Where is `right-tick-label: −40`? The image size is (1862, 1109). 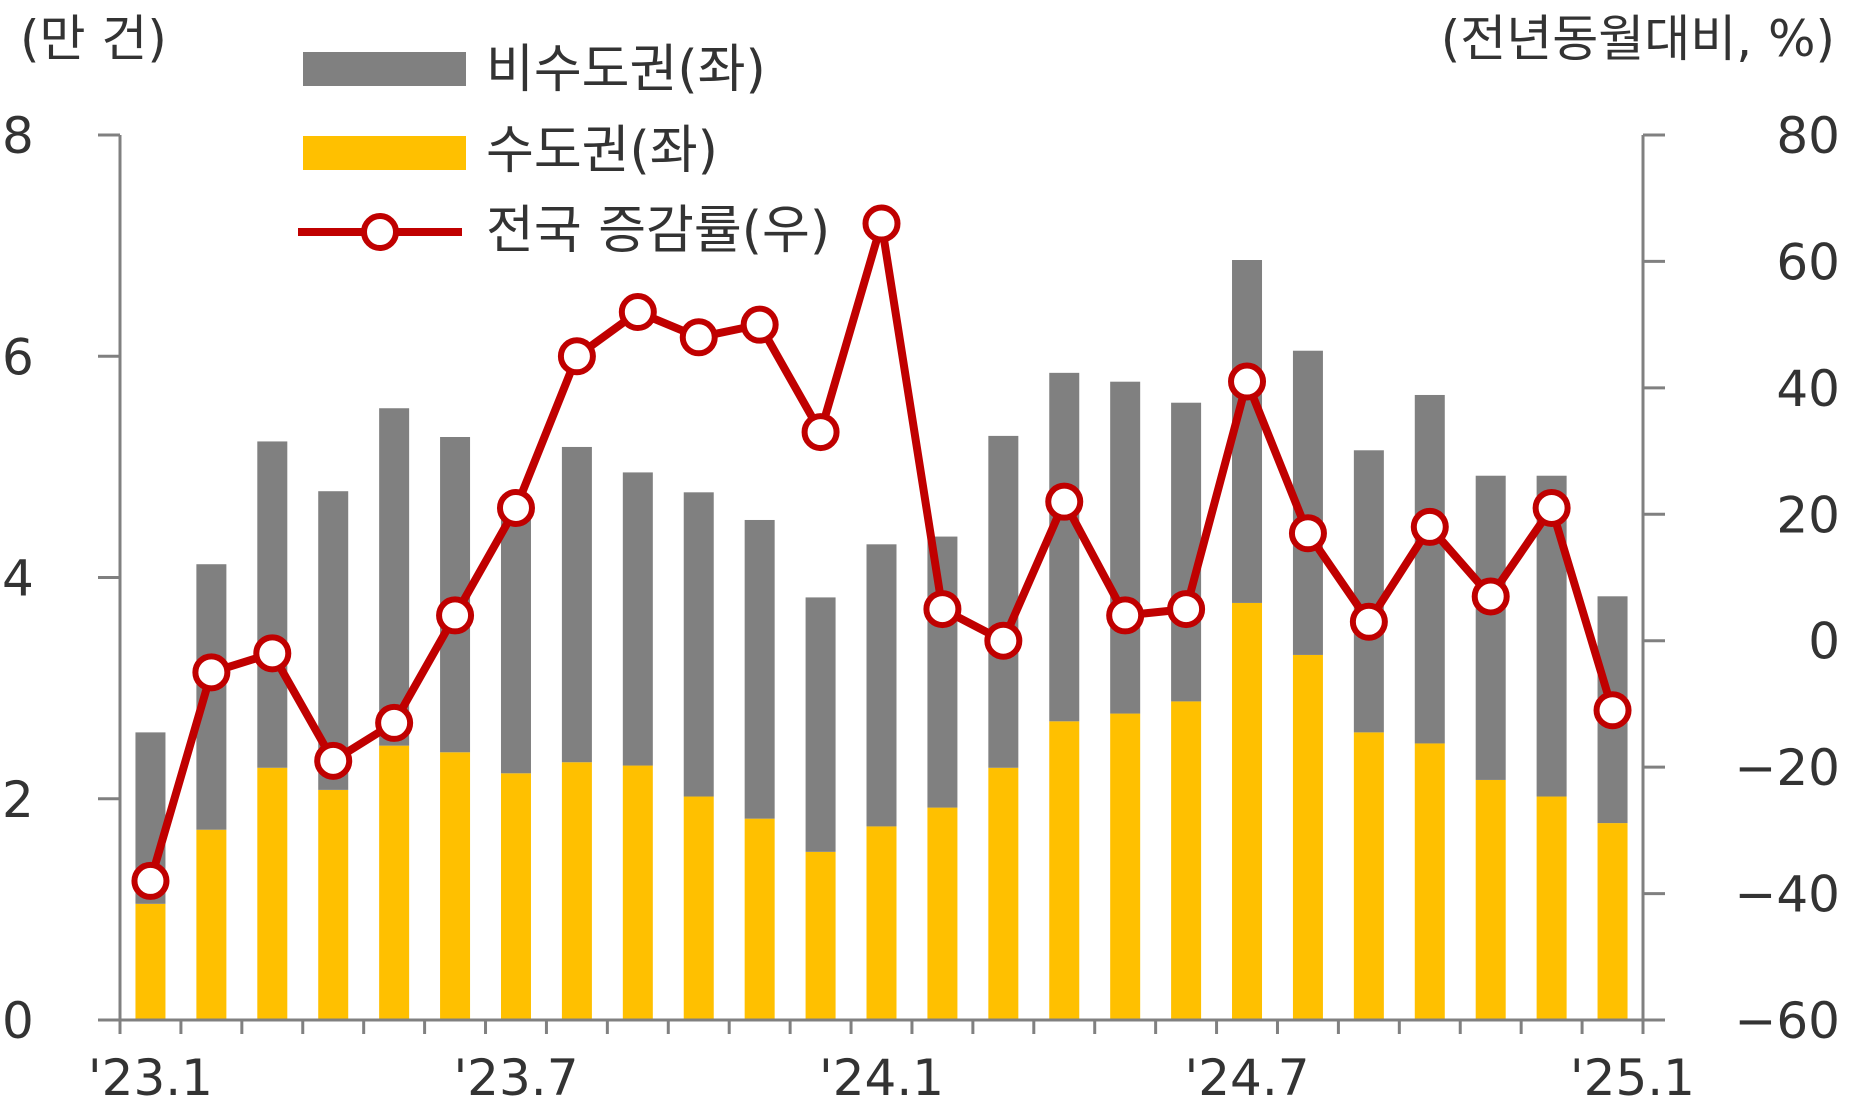 right-tick-label: −40 is located at coordinates (1787, 895).